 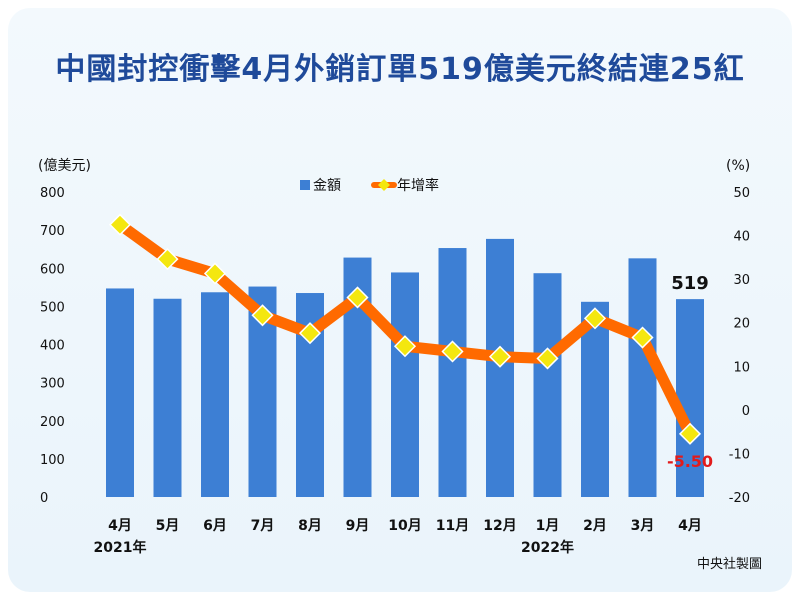 What do you see at coordinates (690, 283) in the screenshot?
I see `bar-value-label: 519` at bounding box center [690, 283].